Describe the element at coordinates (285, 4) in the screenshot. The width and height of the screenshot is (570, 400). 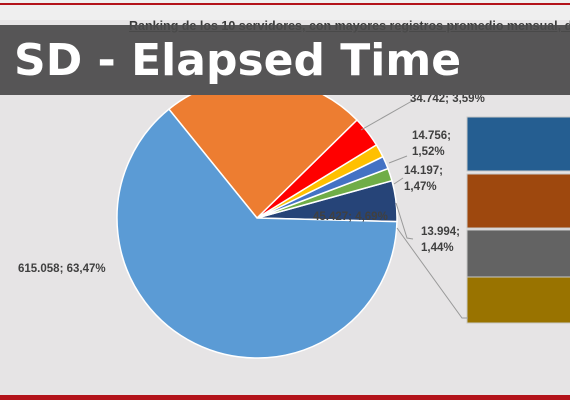
I see `top-divider` at that location.